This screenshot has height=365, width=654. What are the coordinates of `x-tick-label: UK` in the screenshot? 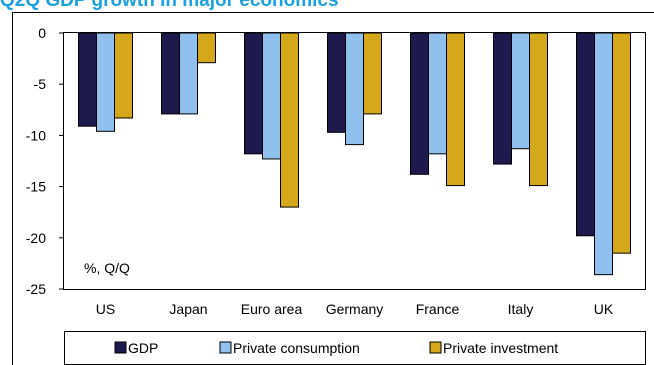 It's located at (604, 309).